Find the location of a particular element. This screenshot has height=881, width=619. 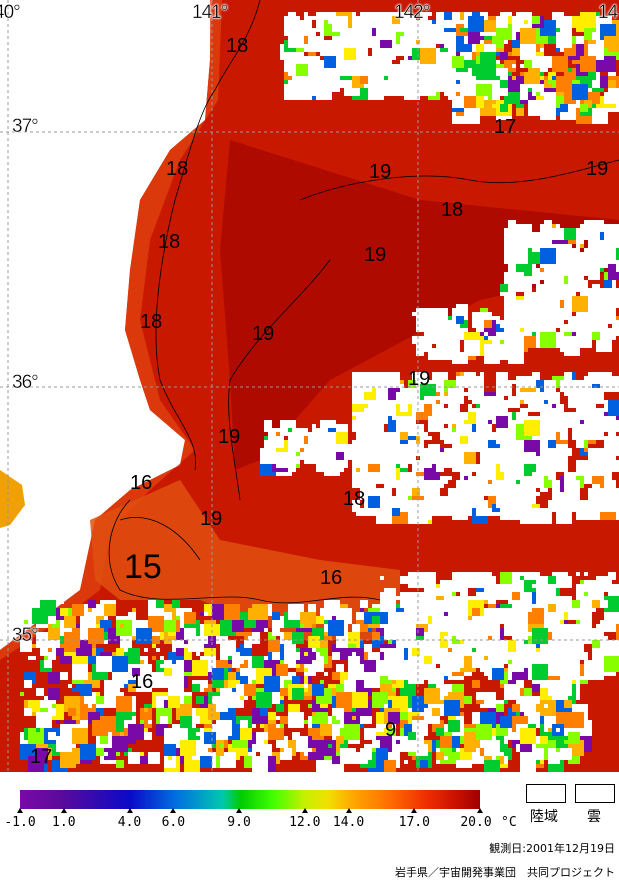

contour-label: 19 is located at coordinates (380, 172).